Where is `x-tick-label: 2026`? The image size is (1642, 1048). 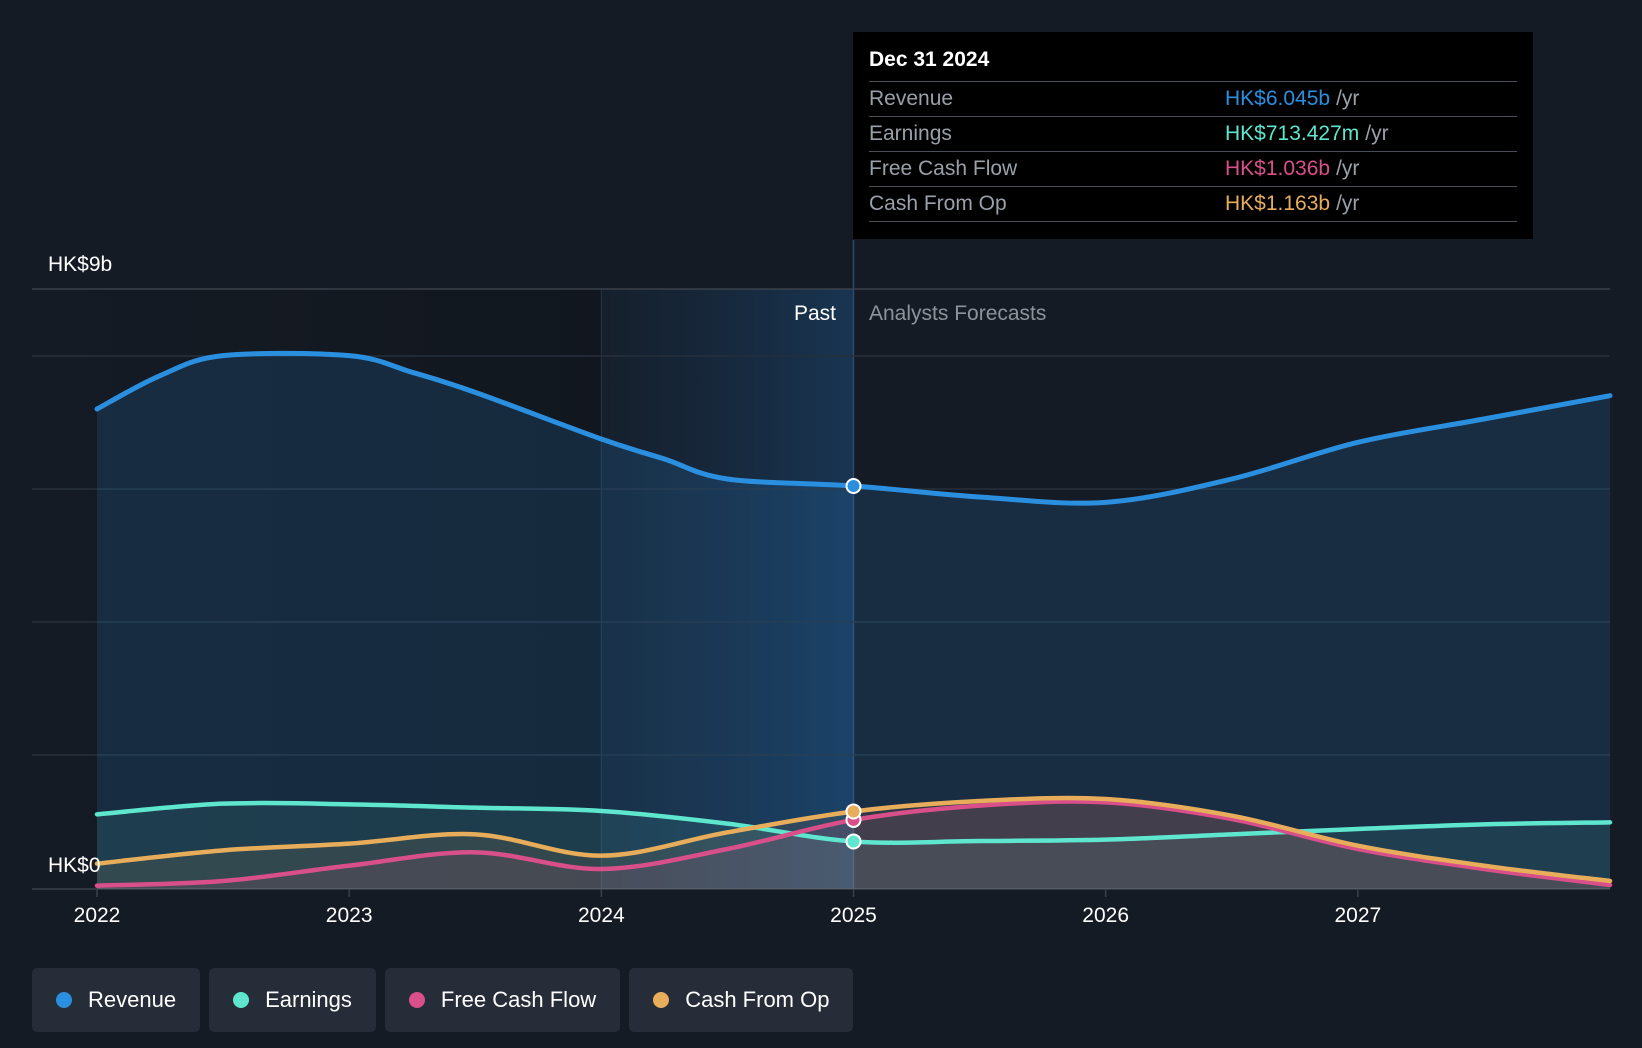 x-tick-label: 2026 is located at coordinates (1105, 915).